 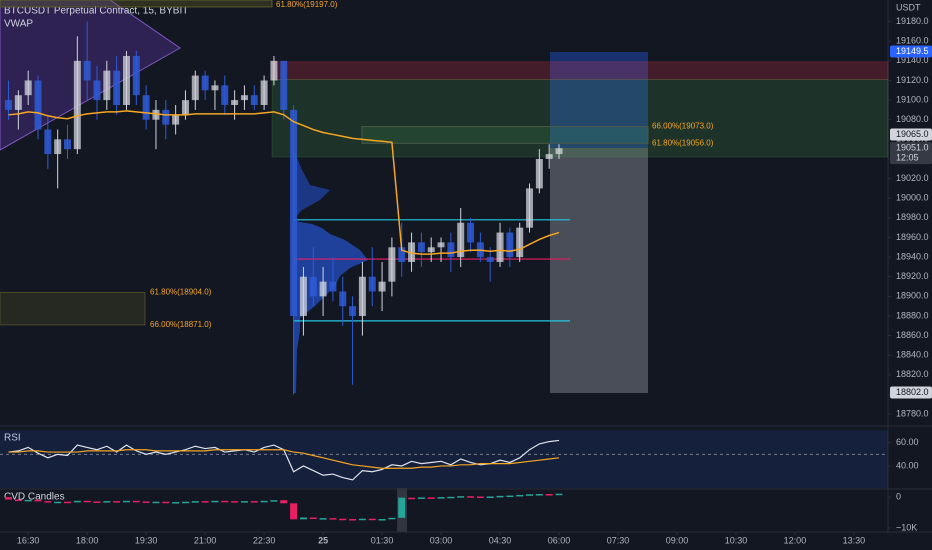 What do you see at coordinates (18, 24) in the screenshot?
I see `indicator-name: VWAP` at bounding box center [18, 24].